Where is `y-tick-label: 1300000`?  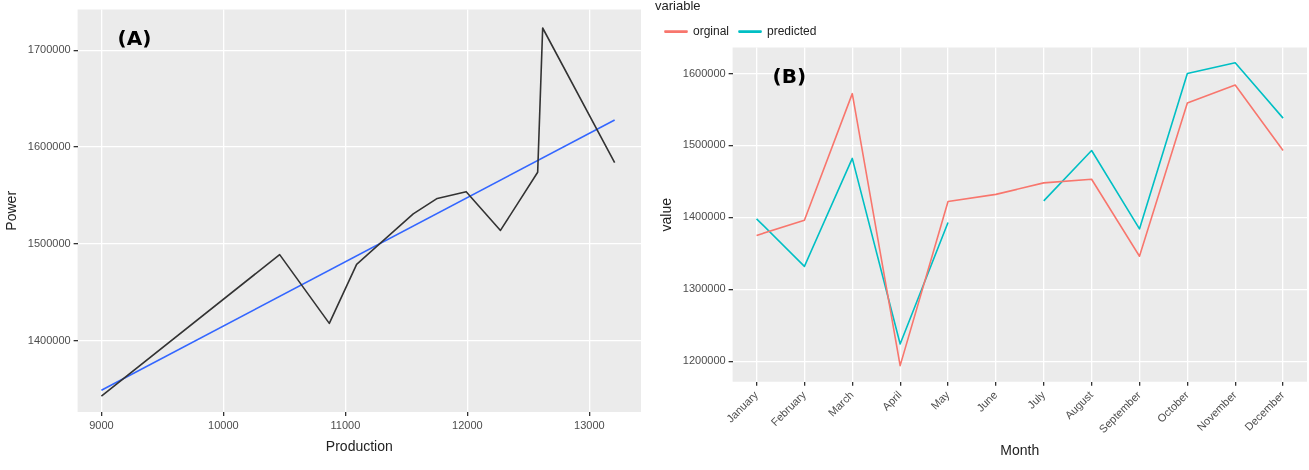
y-tick-label: 1300000 is located at coordinates (704, 288).